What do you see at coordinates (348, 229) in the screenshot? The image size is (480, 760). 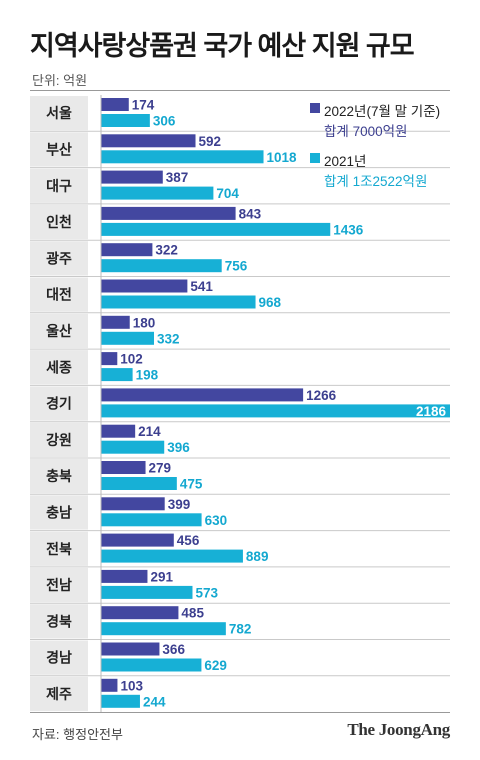 I see `value-label-2021: 1436` at bounding box center [348, 229].